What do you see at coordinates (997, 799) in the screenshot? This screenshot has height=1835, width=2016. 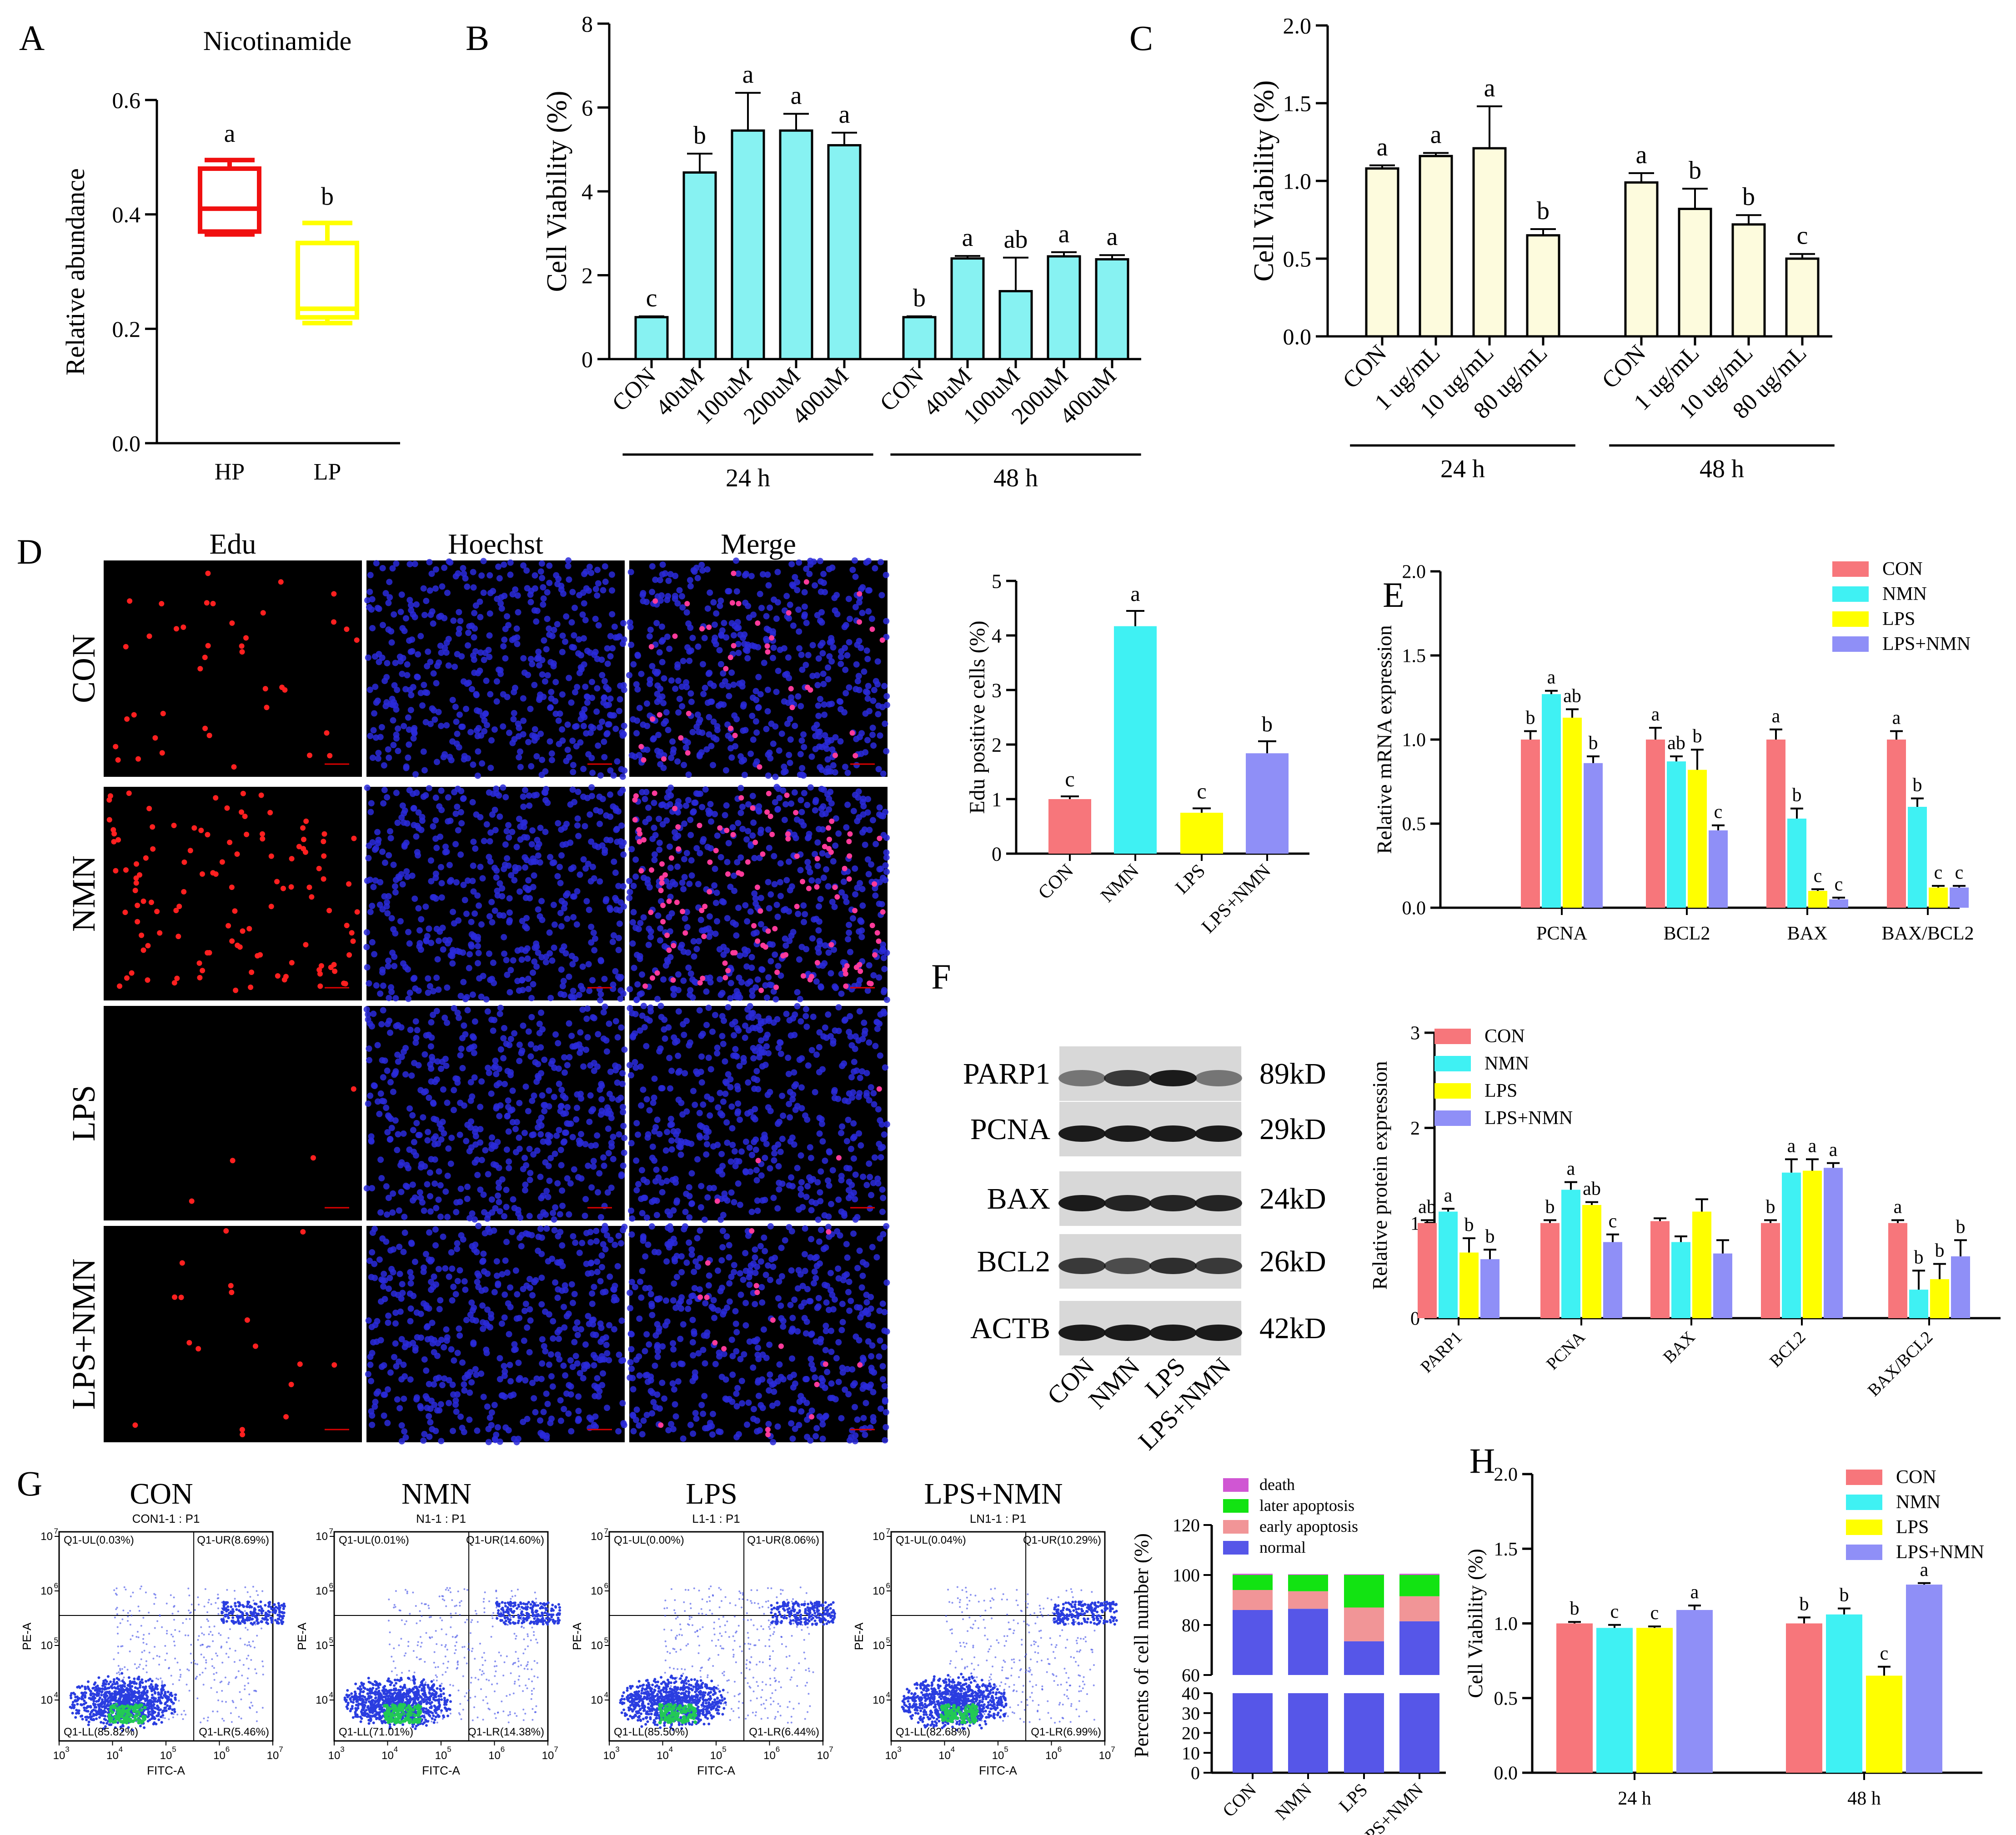 I see `y-tick-label: 1` at bounding box center [997, 799].